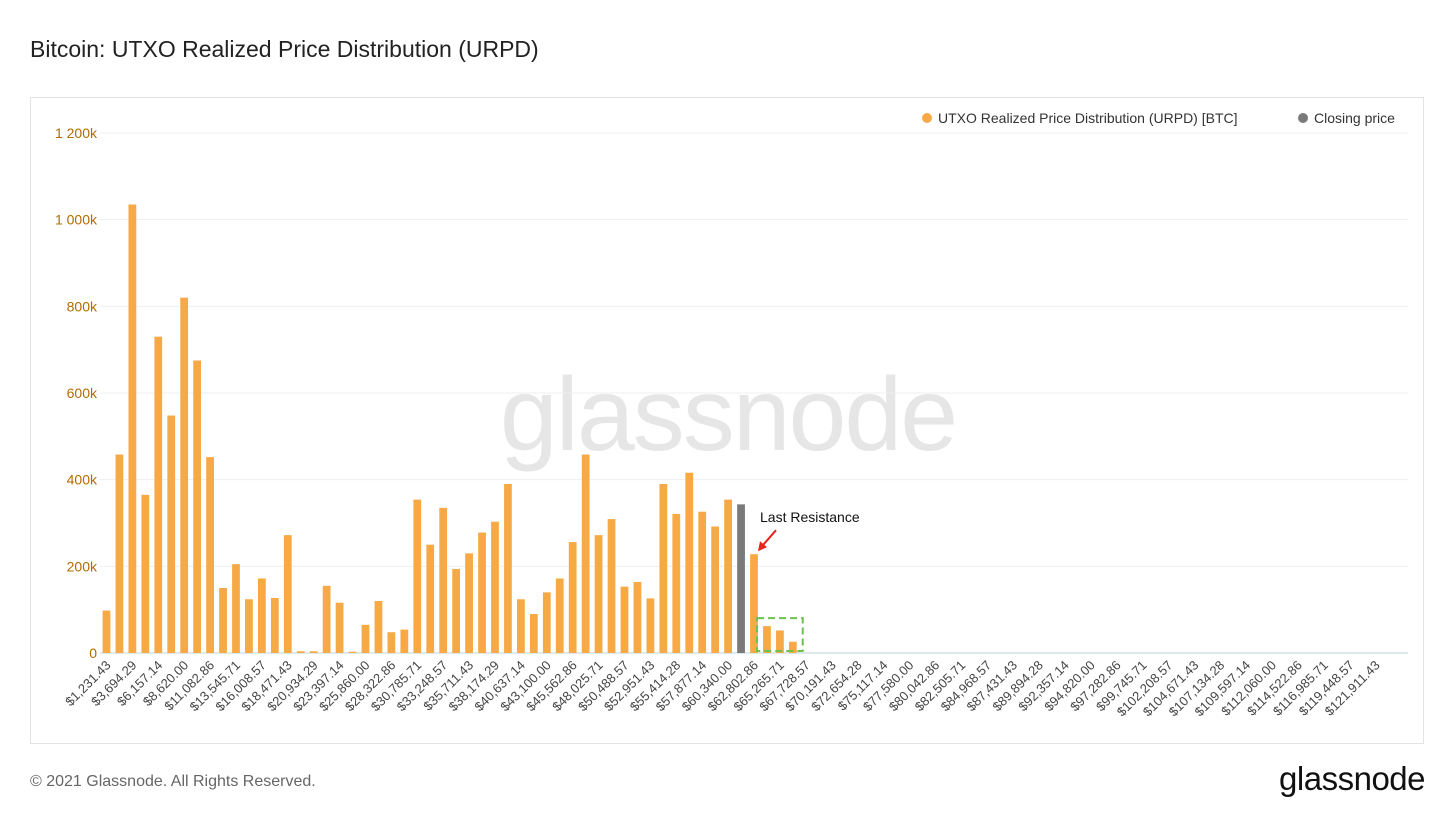  Describe the element at coordinates (808, 581) in the screenshot. I see `annotation-layer: Last Resistance` at that location.